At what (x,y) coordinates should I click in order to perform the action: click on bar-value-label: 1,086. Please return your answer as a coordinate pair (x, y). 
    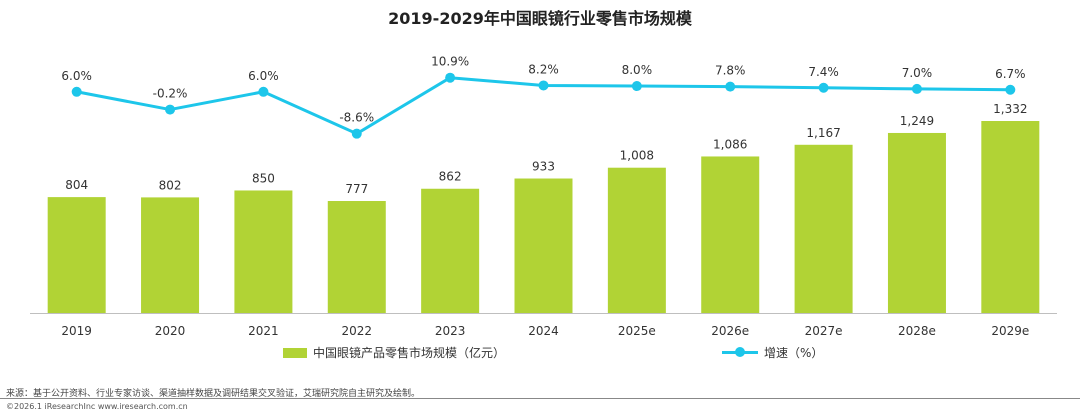
    Looking at the image, I should click on (730, 144).